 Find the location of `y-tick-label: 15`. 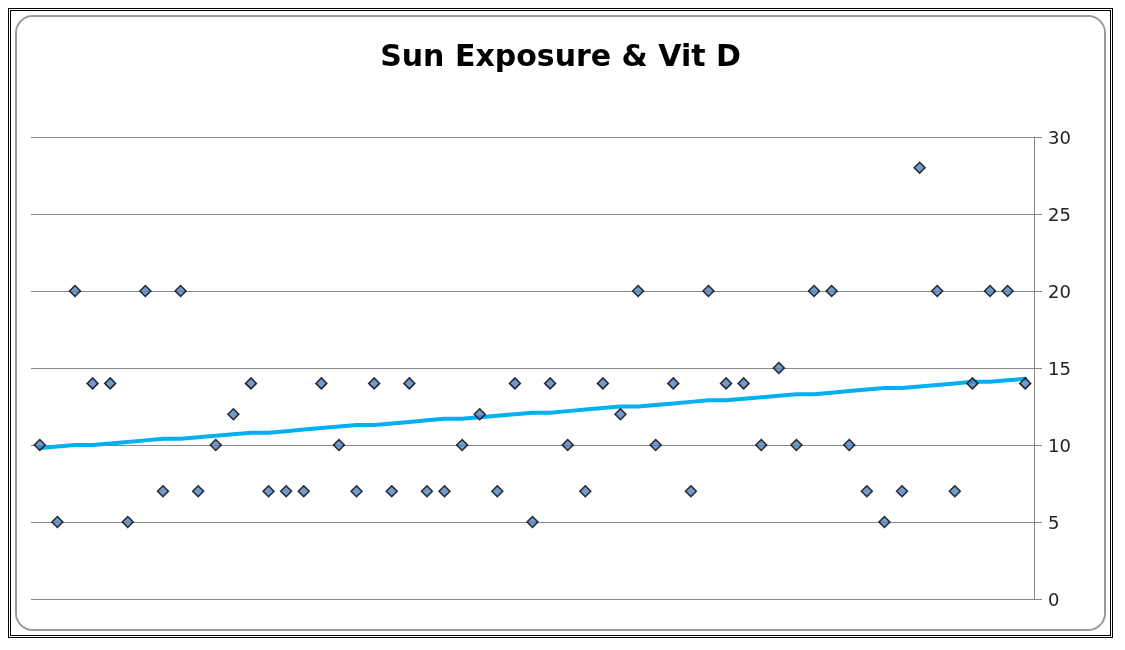

y-tick-label: 15 is located at coordinates (1059, 368).